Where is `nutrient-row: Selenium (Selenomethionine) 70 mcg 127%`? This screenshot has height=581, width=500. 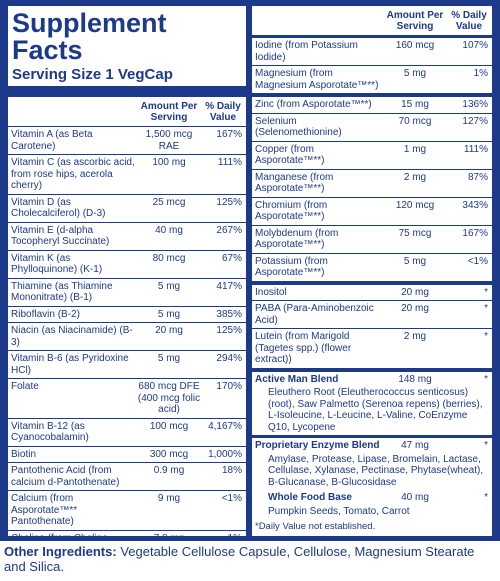 nutrient-row: Selenium (Selenomethionine) 70 mcg 127% is located at coordinates (372, 128).